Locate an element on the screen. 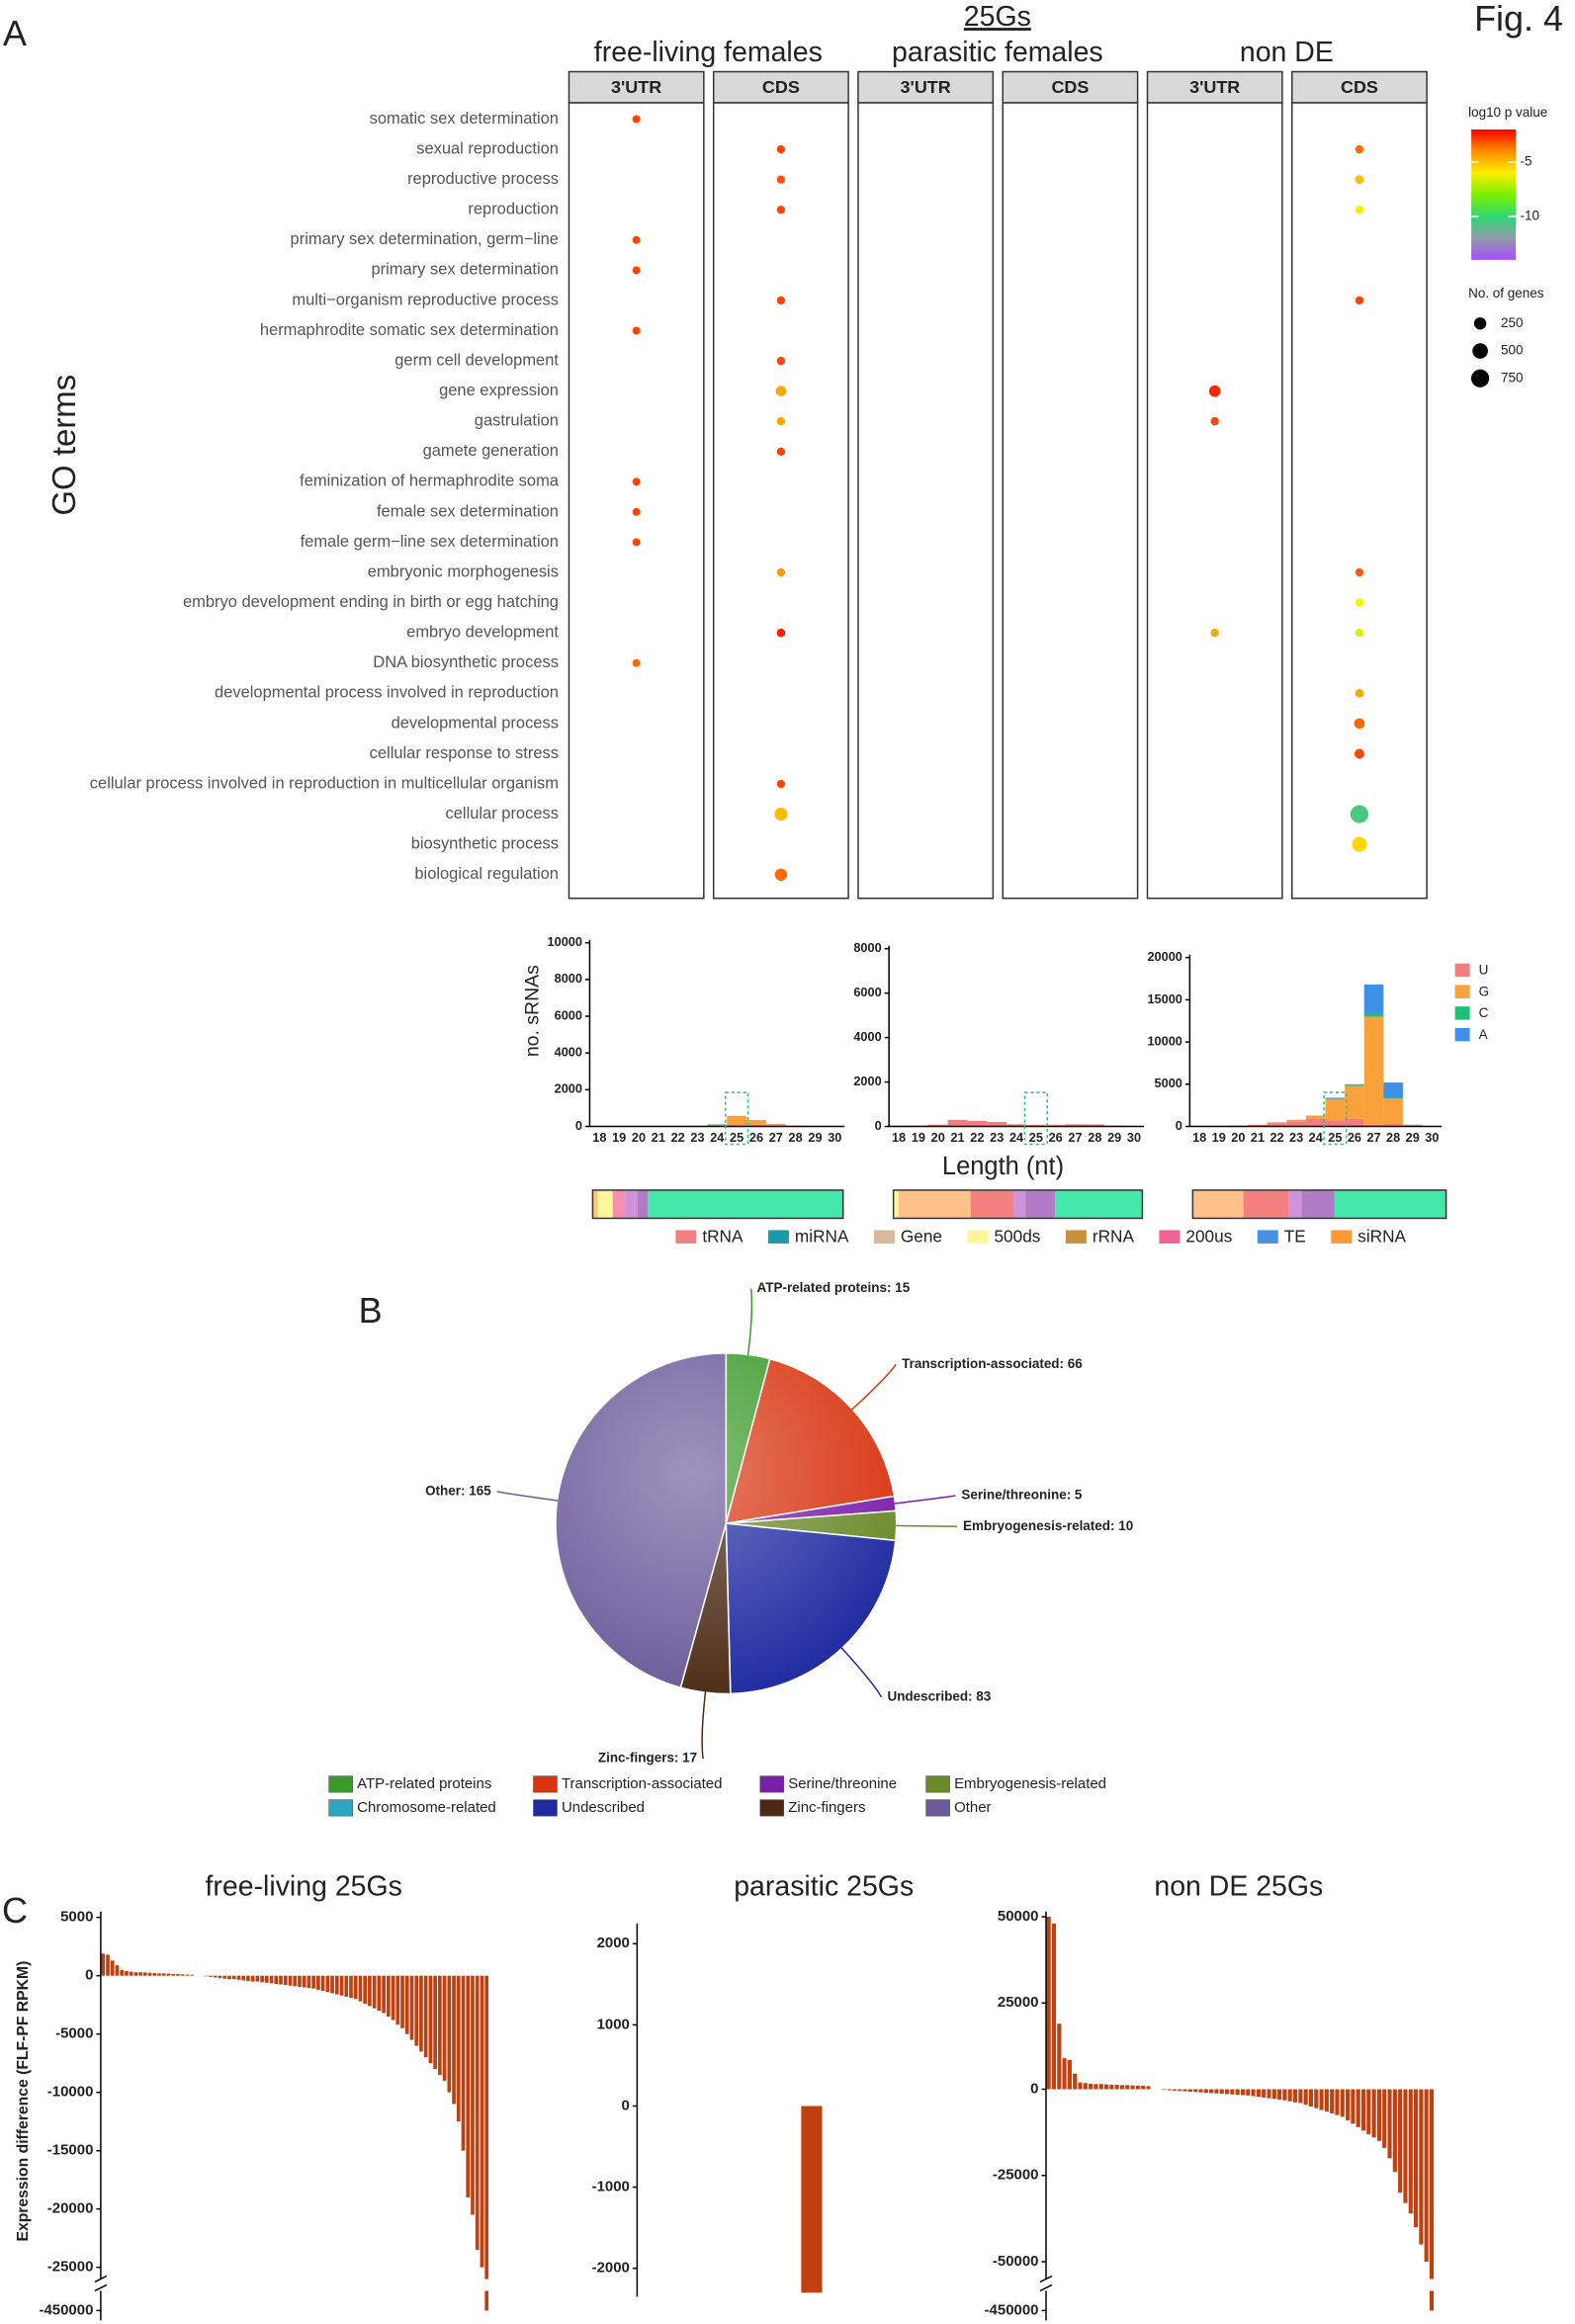  term-label: gene expression is located at coordinates (499, 390).